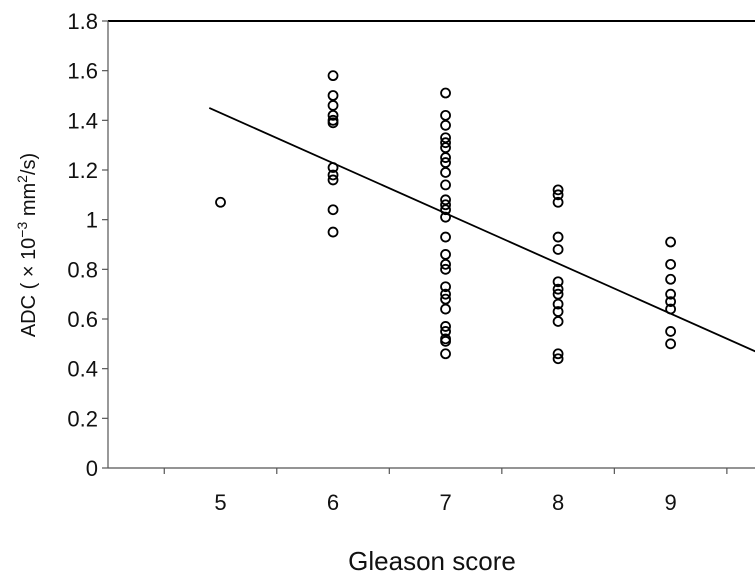  I want to click on y-tick-label: 1, so click(92, 220).